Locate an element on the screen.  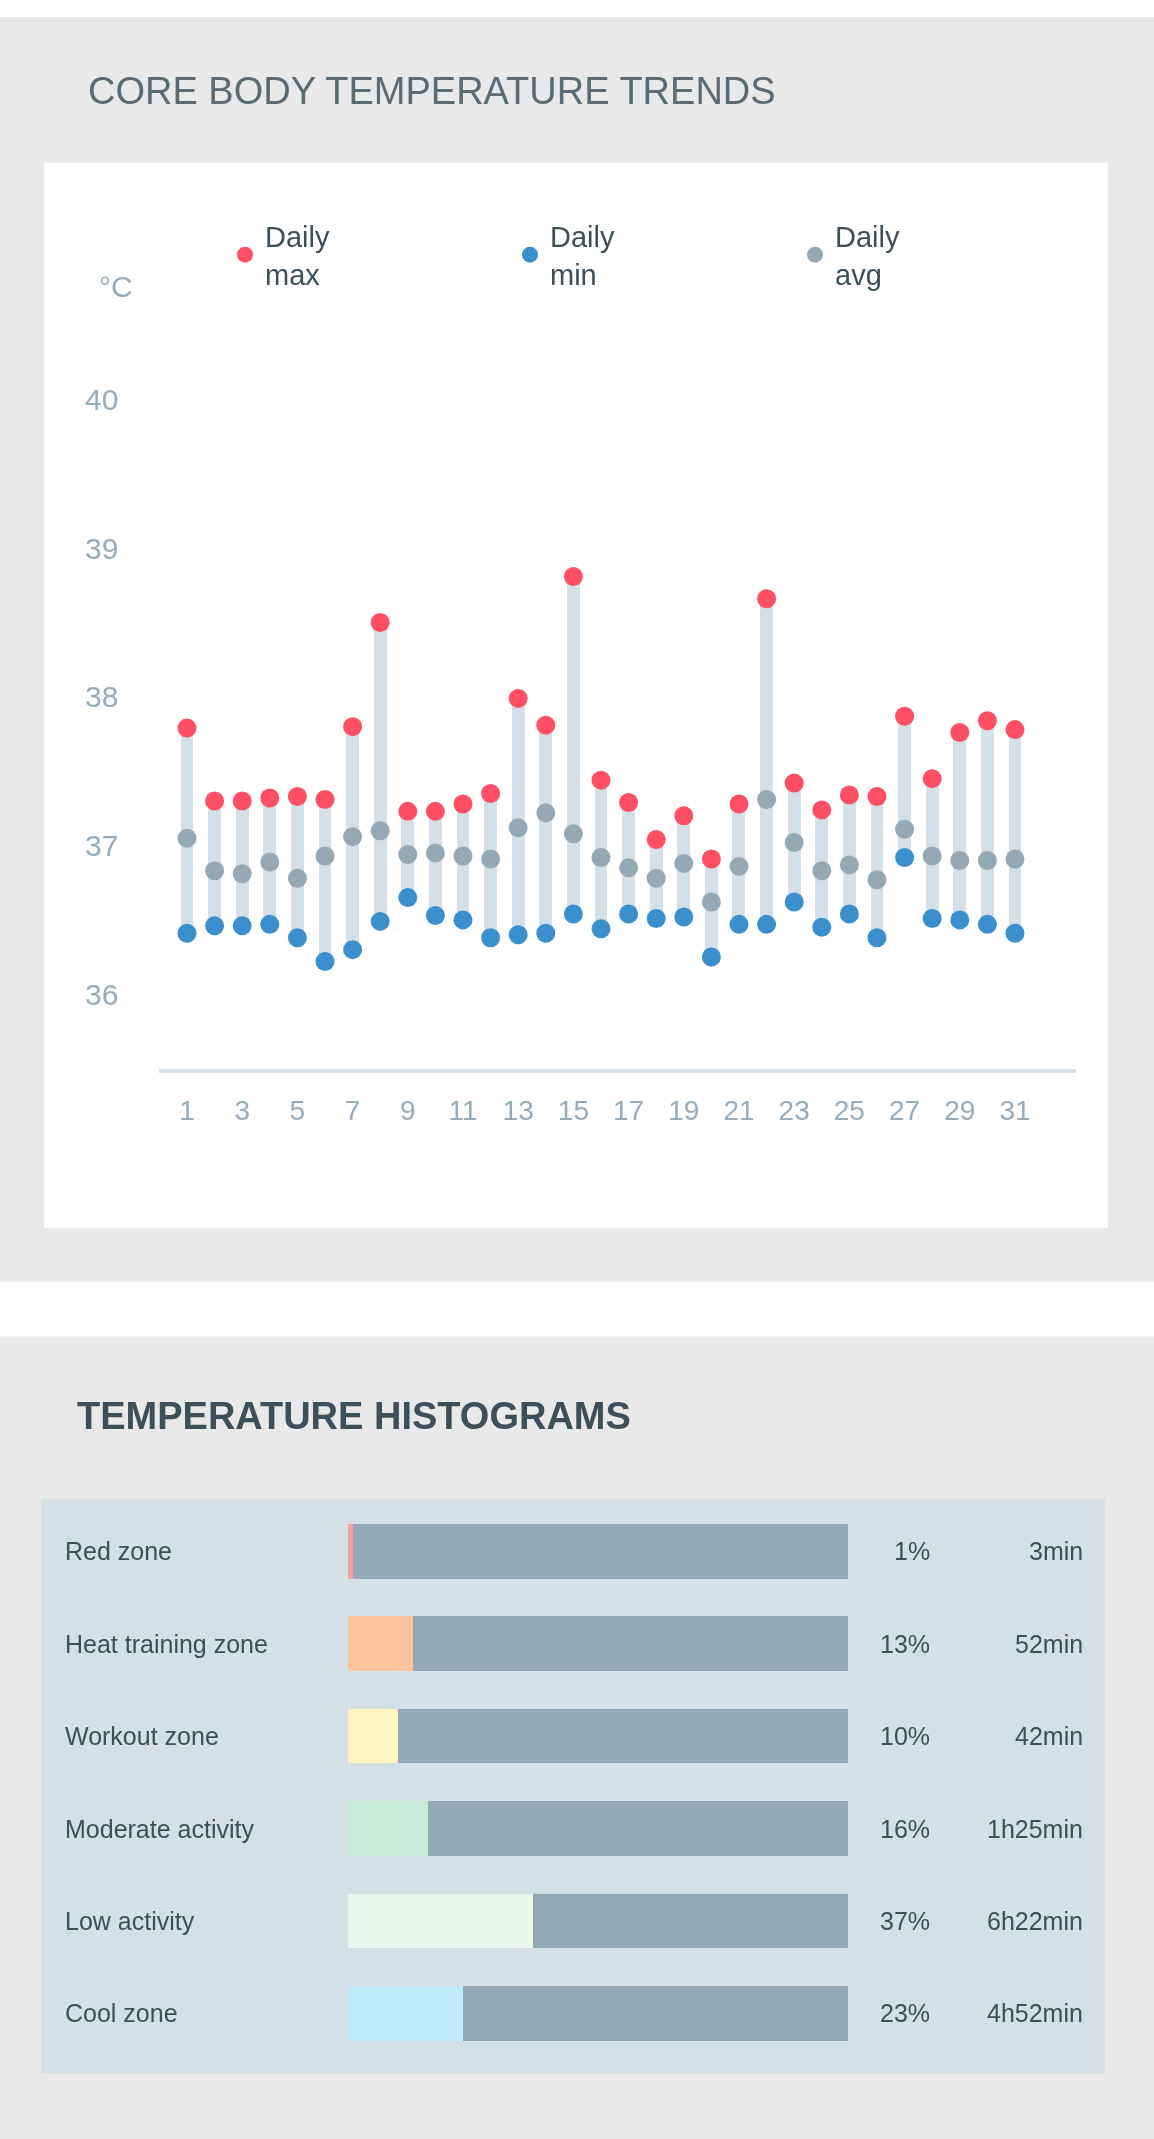
data-label: 37% is located at coordinates (905, 1921).